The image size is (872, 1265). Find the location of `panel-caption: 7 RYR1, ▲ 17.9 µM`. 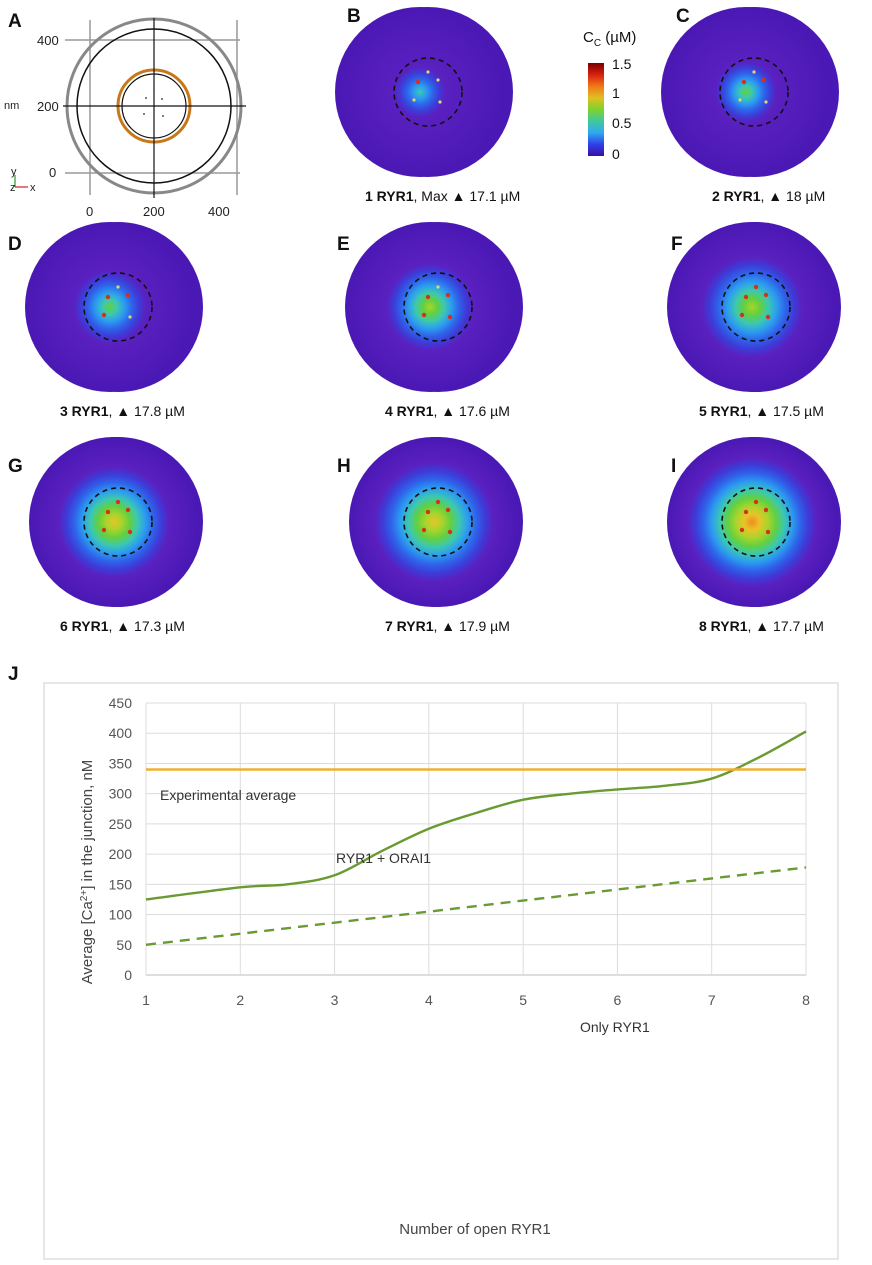

panel-caption: 7 RYR1, ▲ 17.9 µM is located at coordinates (447, 626).